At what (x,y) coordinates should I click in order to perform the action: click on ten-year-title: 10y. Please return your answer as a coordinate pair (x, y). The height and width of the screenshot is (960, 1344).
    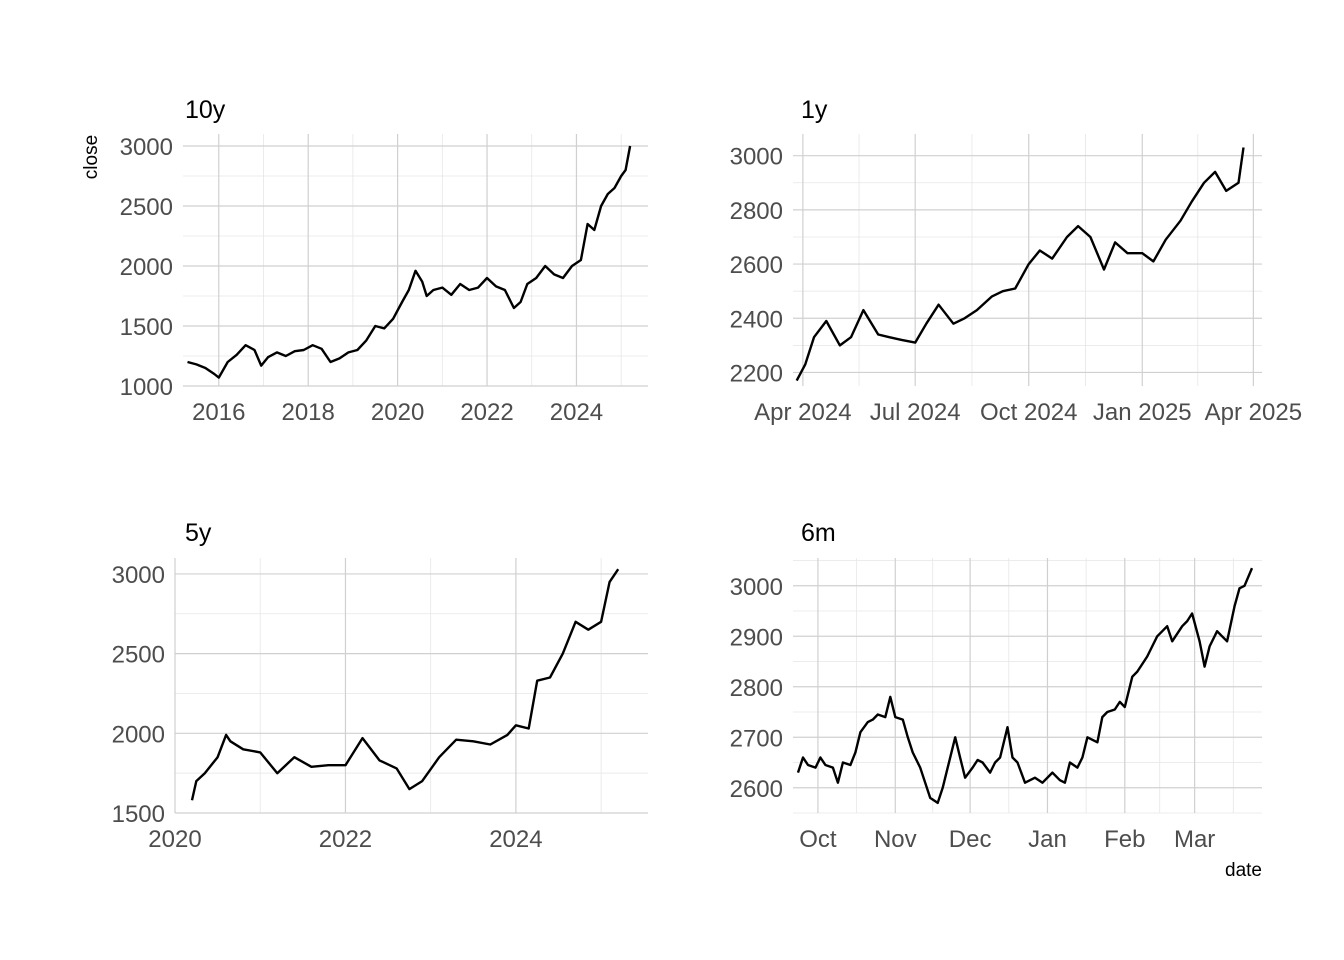
    Looking at the image, I should click on (205, 110).